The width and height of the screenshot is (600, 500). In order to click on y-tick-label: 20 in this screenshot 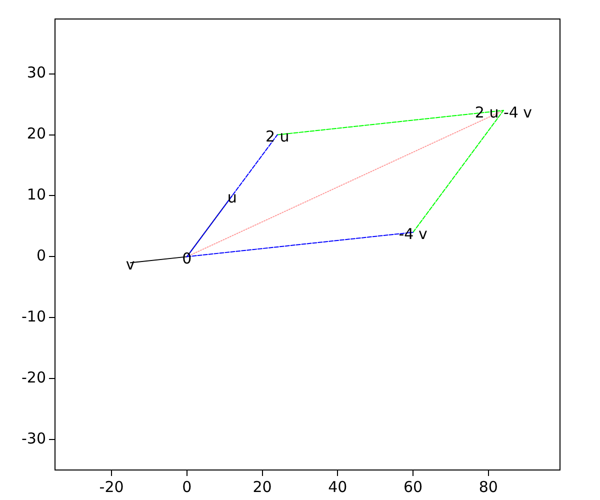, I will do `click(36, 133)`.